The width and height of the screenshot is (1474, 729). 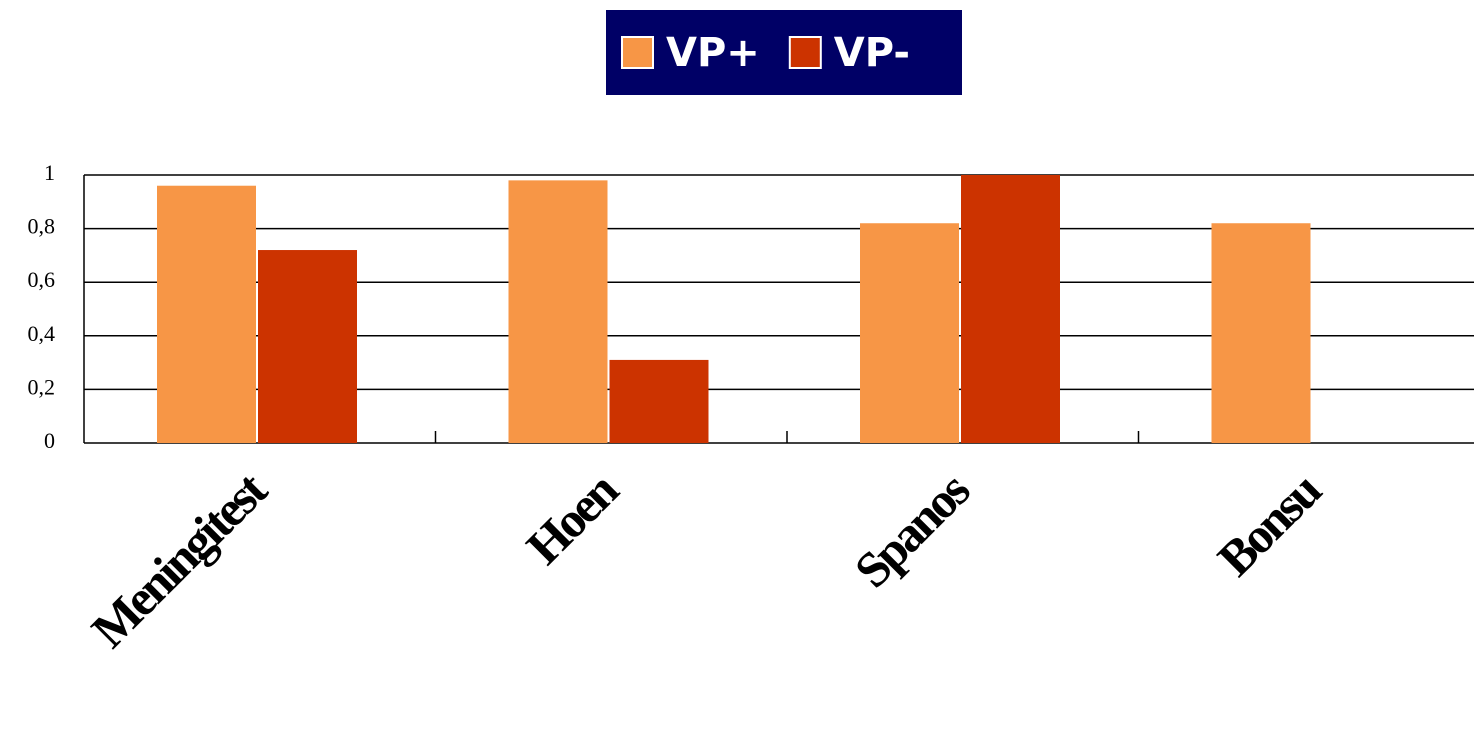 I want to click on legend-label: VP-, so click(x=872, y=53).